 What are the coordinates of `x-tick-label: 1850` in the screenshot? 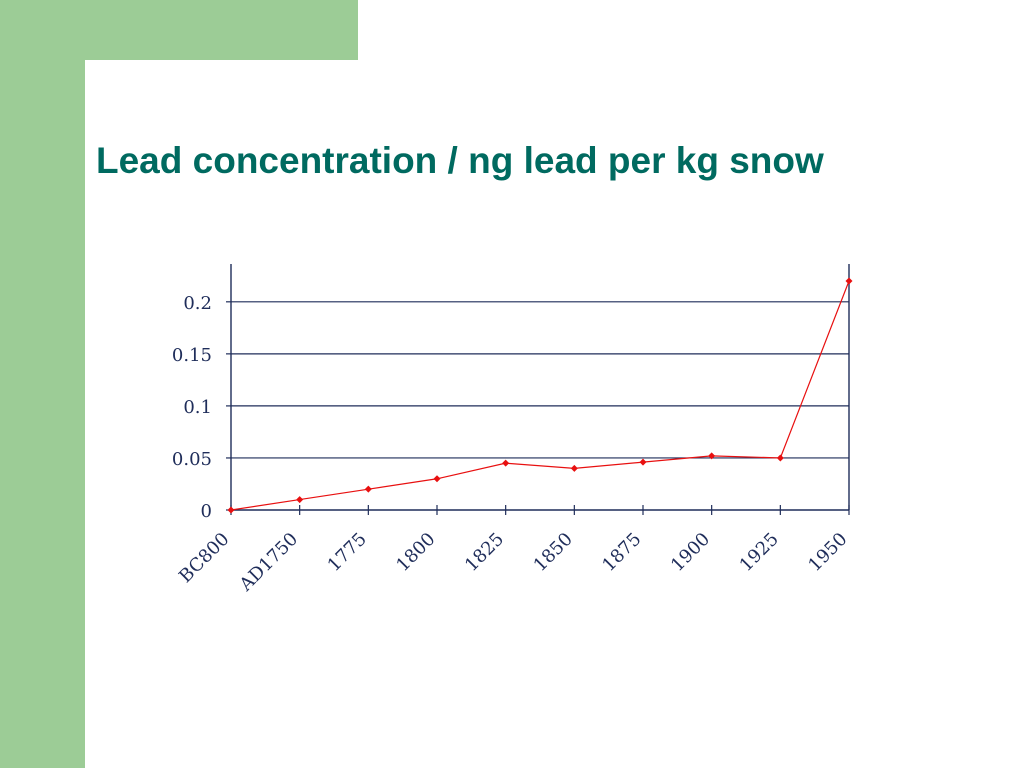 It's located at (553, 552).